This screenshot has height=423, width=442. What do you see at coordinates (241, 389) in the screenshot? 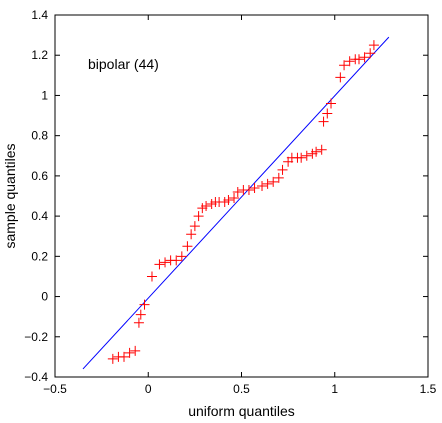
I see `x-tick-label: 0.5` at bounding box center [241, 389].